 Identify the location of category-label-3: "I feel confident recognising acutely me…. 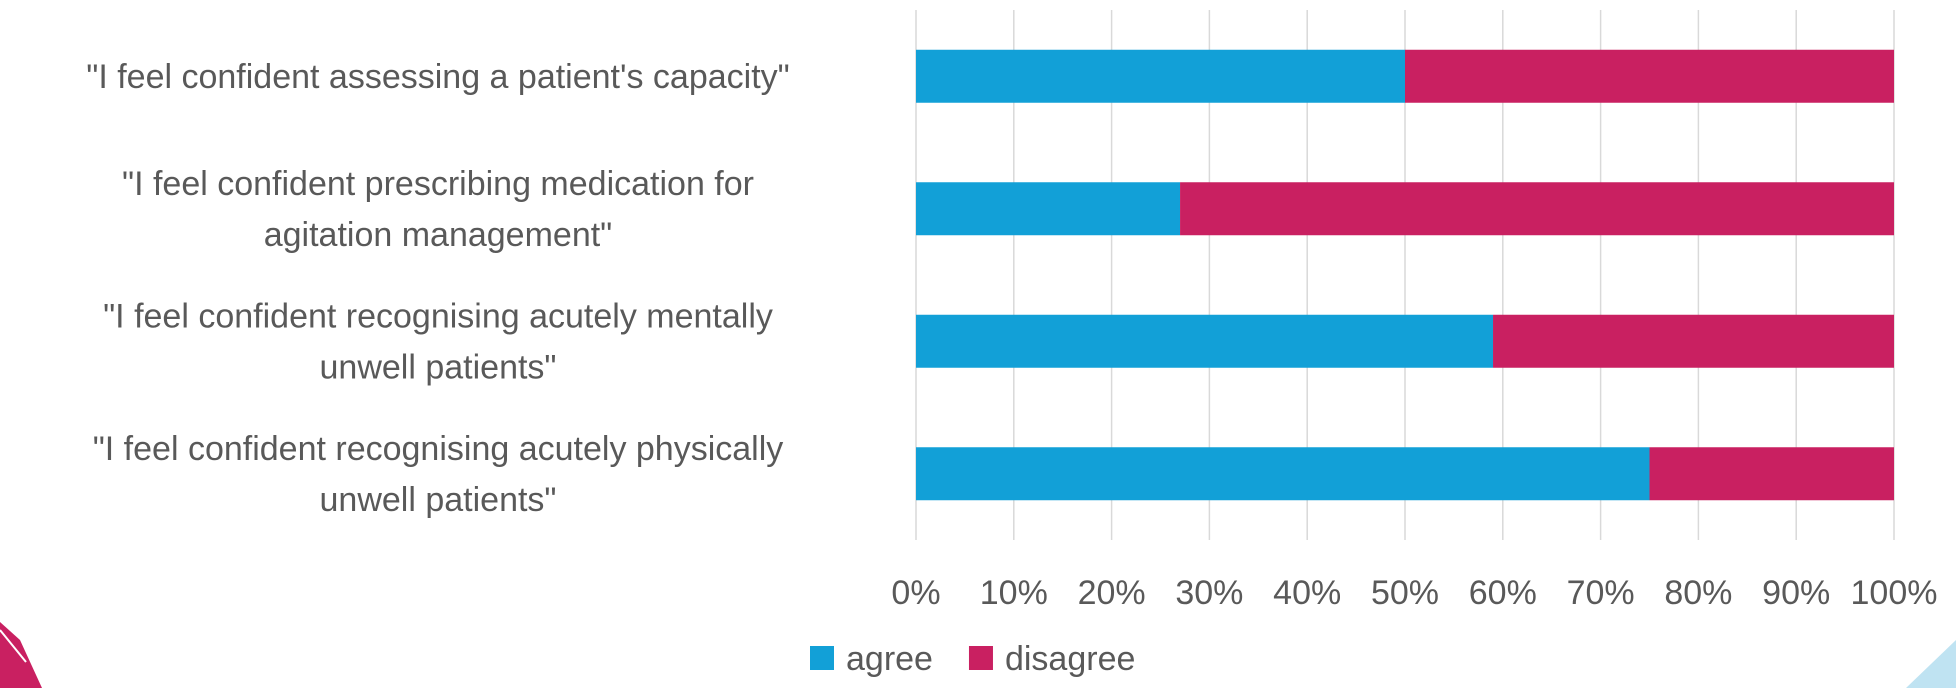
(438, 342).